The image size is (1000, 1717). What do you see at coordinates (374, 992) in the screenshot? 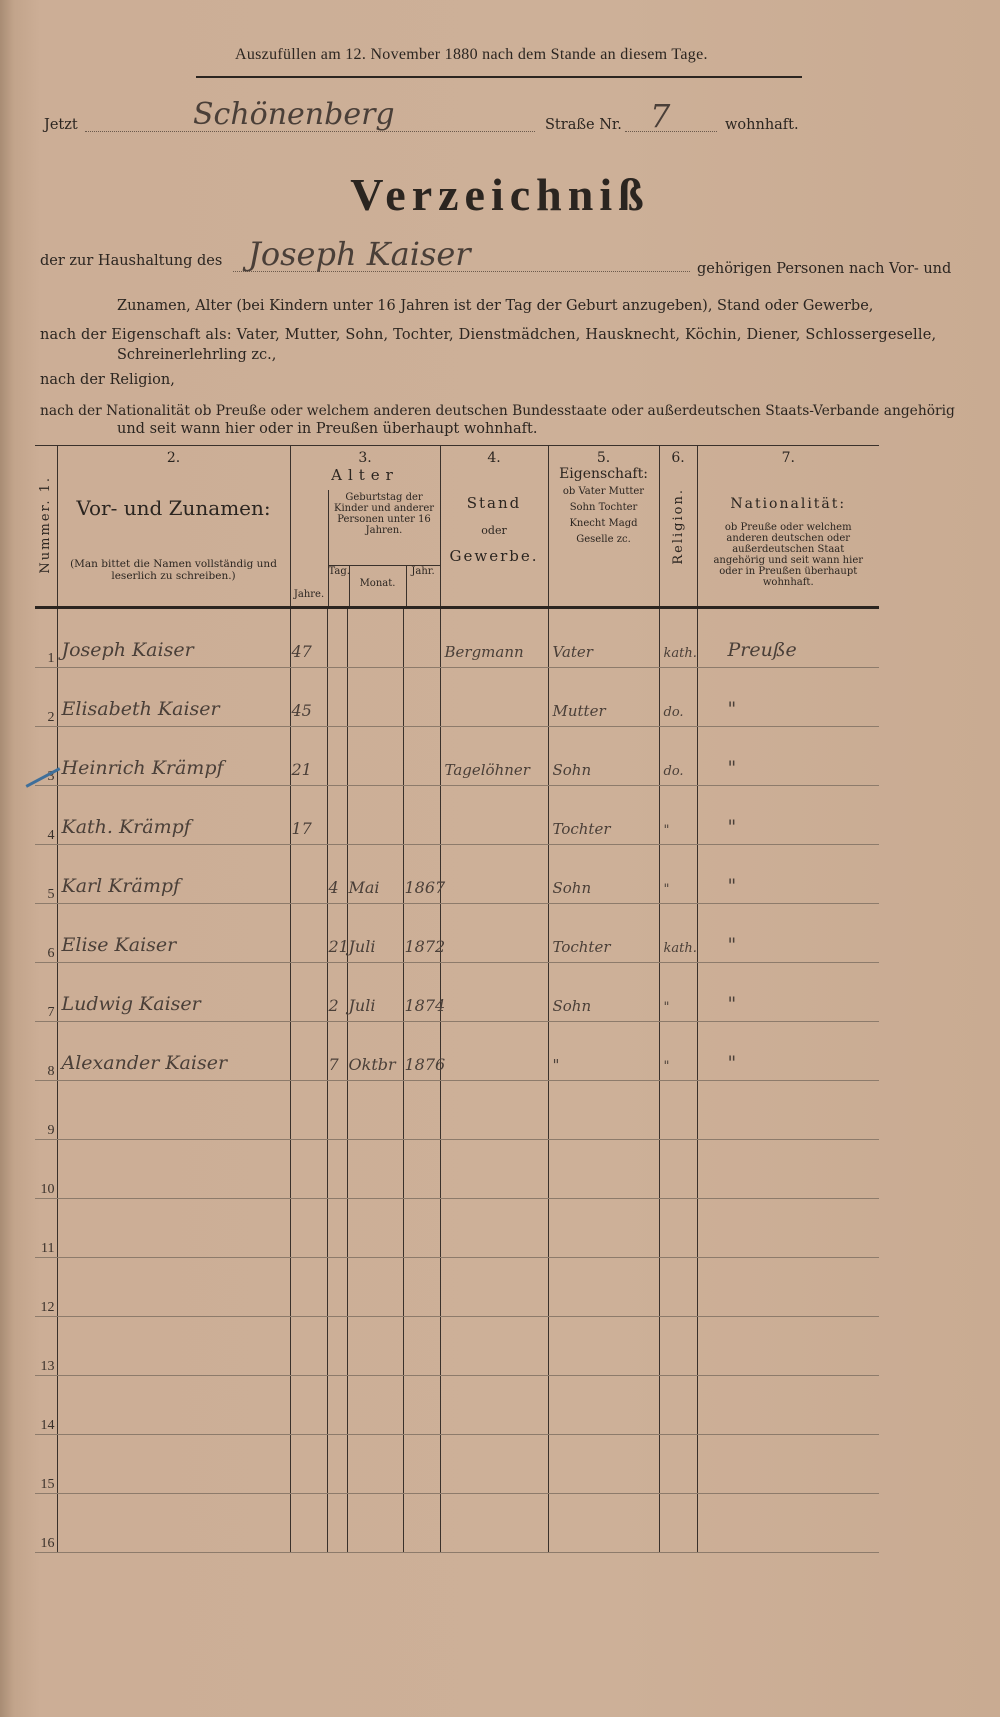
I see `birth-month-cell: Juli` at bounding box center [374, 992].